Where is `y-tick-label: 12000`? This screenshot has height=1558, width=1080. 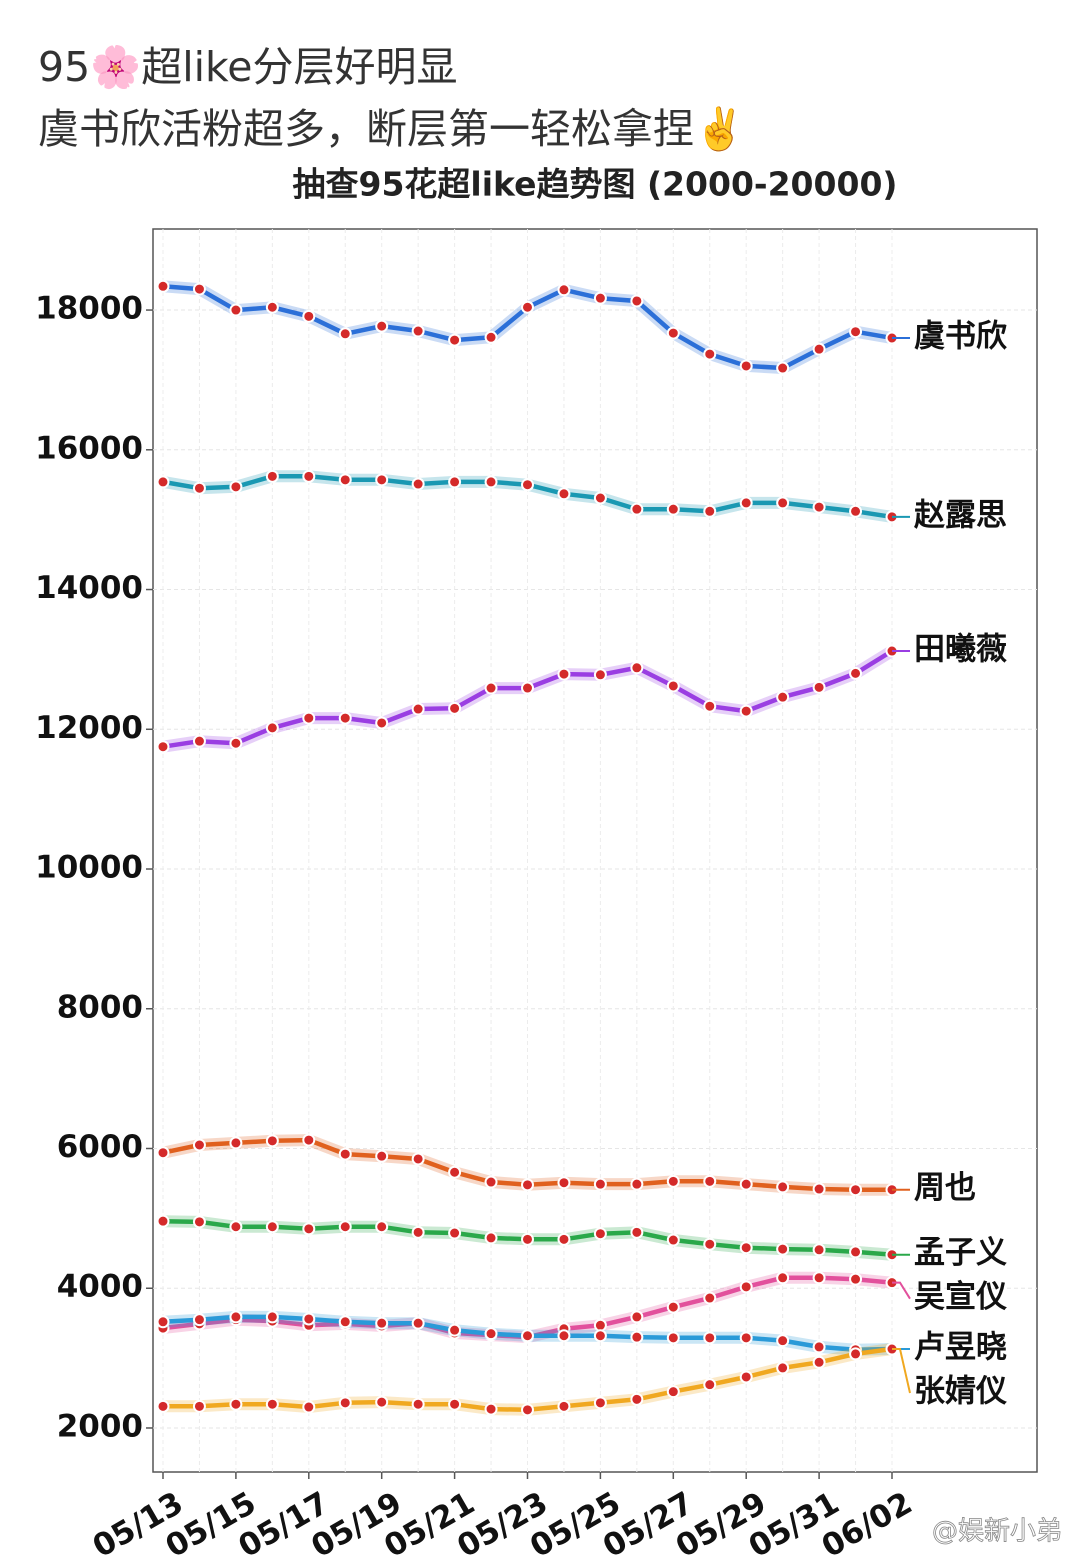 y-tick-label: 12000 is located at coordinates (89, 728).